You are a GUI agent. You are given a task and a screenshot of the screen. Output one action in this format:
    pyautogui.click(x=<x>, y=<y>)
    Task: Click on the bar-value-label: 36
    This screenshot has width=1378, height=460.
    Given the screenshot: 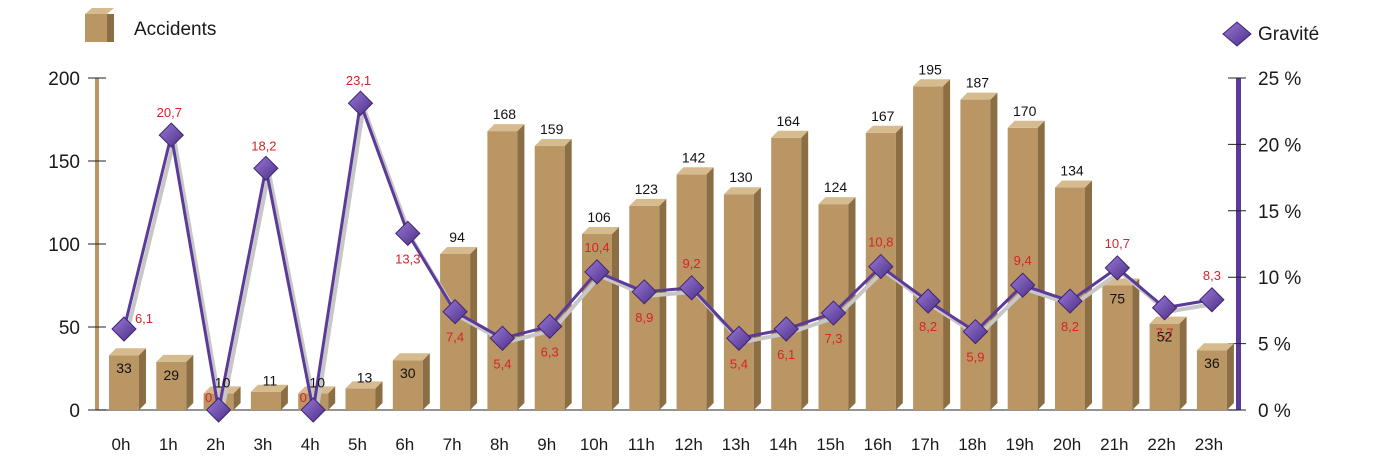 What is the action you would take?
    pyautogui.click(x=1212, y=363)
    